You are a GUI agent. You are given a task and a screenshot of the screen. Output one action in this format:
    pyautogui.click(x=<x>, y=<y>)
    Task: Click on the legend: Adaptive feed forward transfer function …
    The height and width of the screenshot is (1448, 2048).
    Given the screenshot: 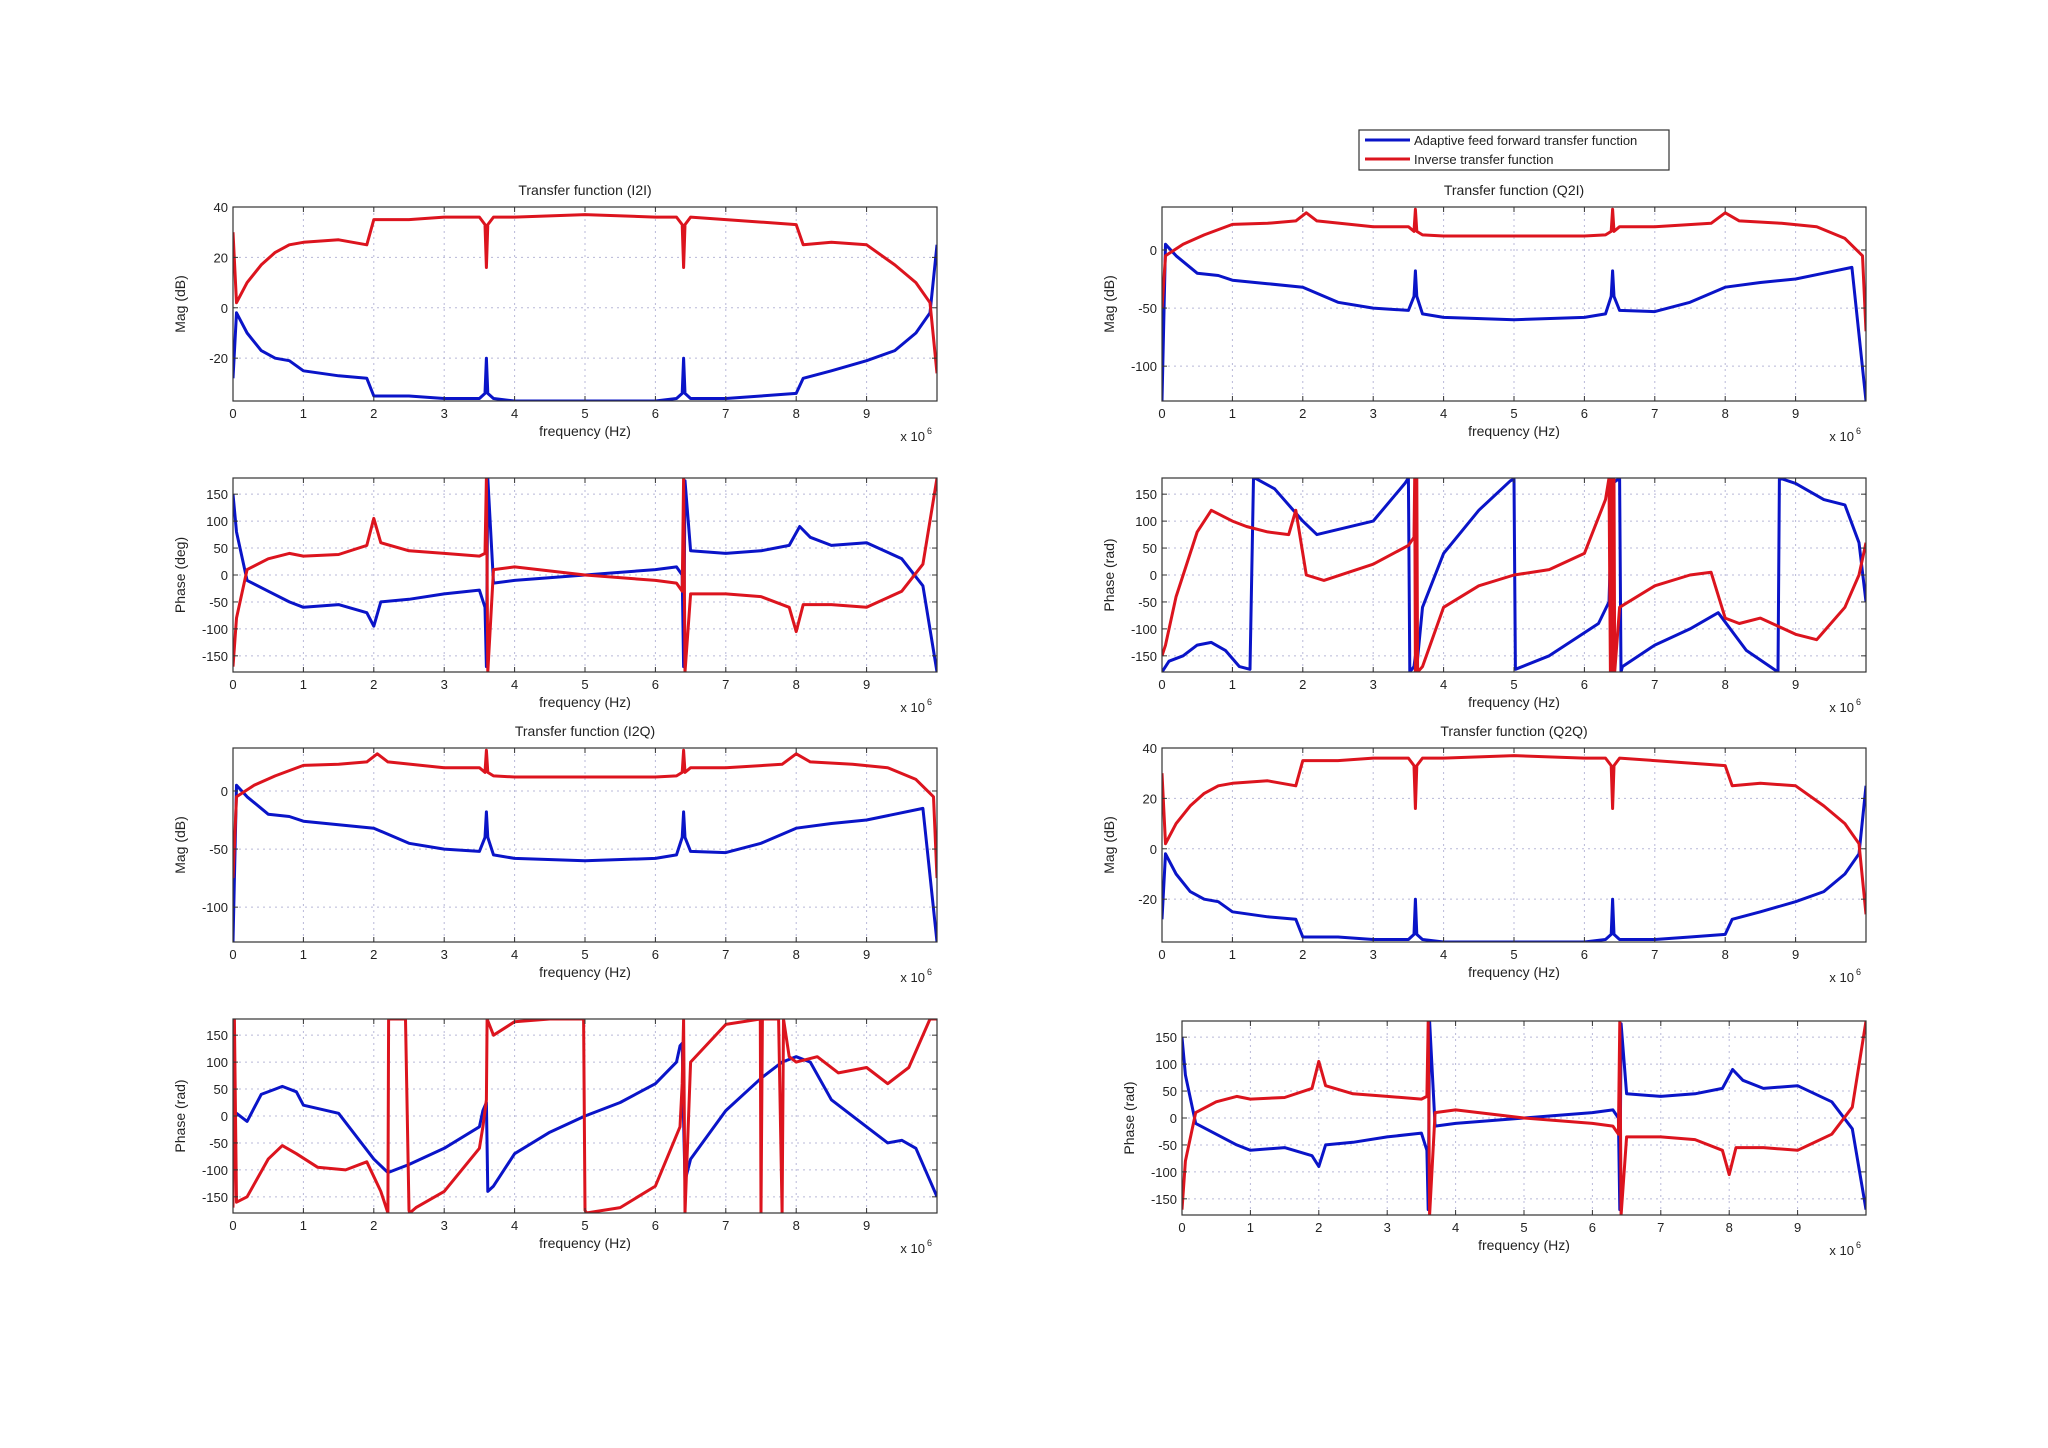 What is the action you would take?
    pyautogui.click(x=1514, y=150)
    